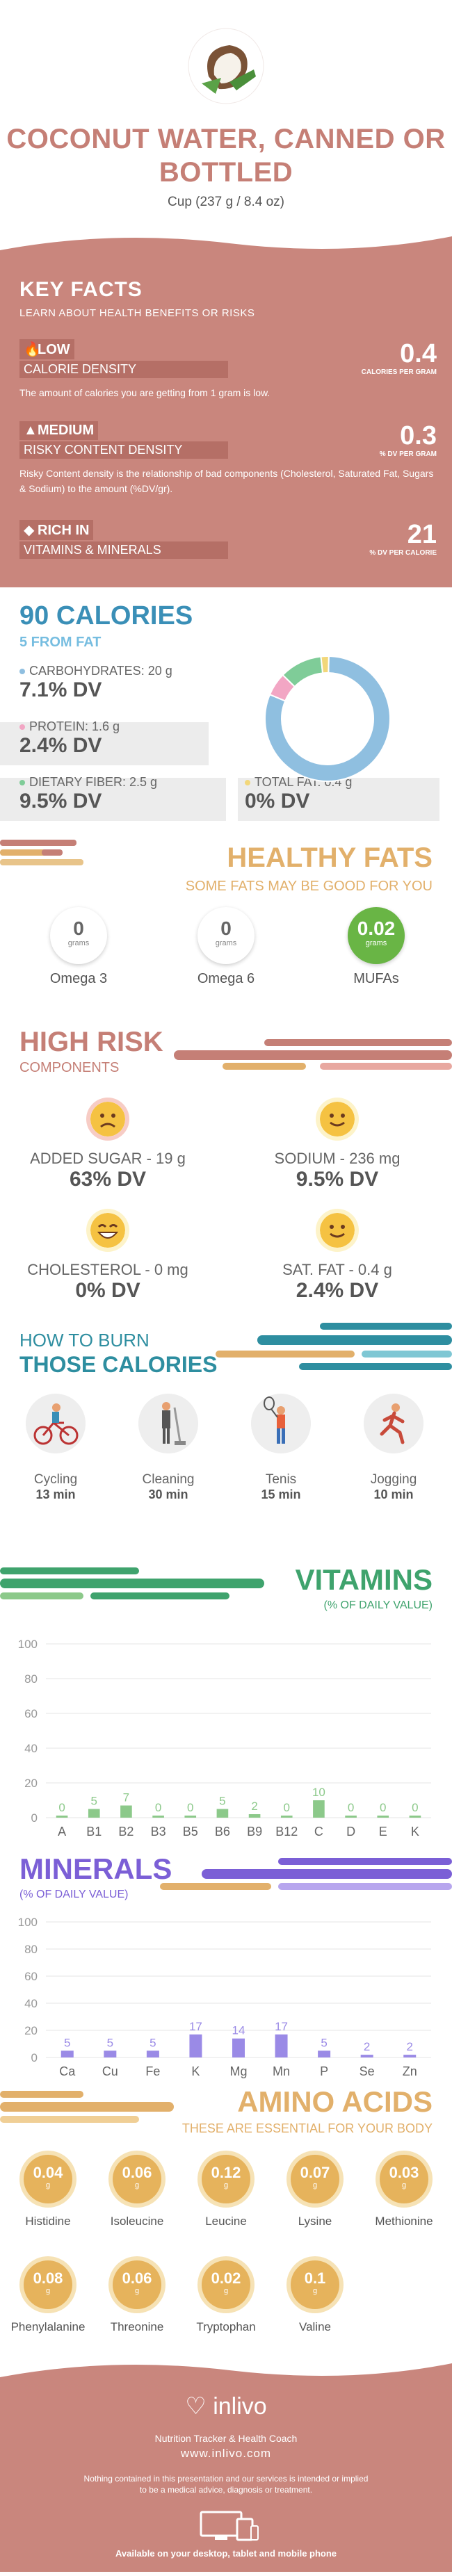  Describe the element at coordinates (337, 1146) in the screenshot. I see `risk-sodium: SODIUM - 236 mg 9.5% DV` at that location.